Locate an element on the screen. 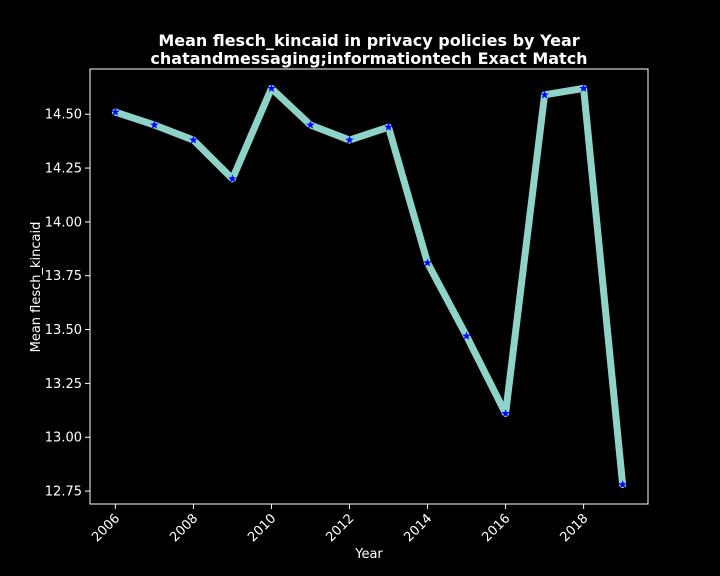 The height and width of the screenshot is (576, 720). data-point-2010 is located at coordinates (271, 87).